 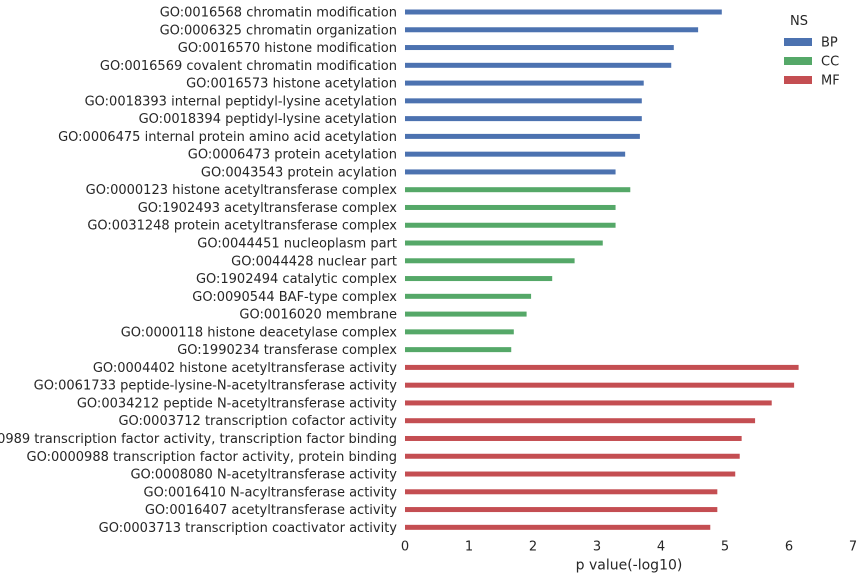 I want to click on x-tick-label: 1, so click(x=469, y=546).